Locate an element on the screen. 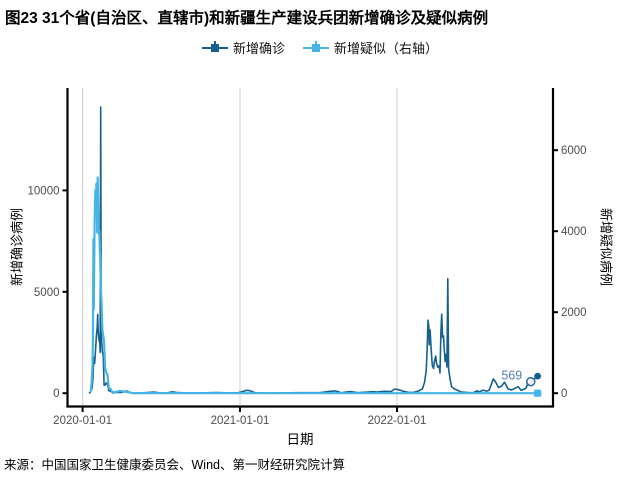  legend: 新增确诊 新增疑似（右轴） is located at coordinates (320, 47).